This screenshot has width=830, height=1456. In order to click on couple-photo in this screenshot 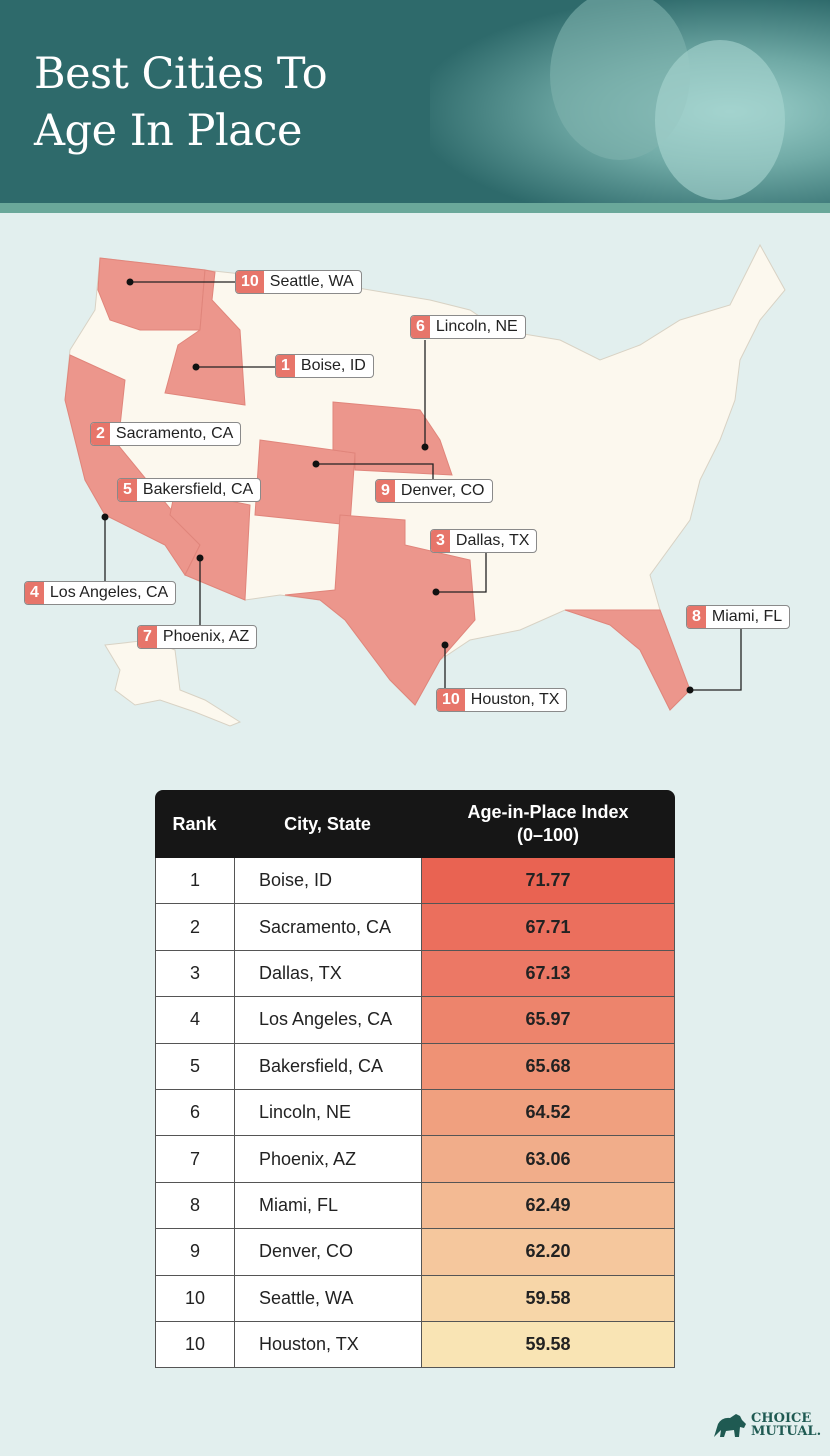, I will do `click(630, 101)`.